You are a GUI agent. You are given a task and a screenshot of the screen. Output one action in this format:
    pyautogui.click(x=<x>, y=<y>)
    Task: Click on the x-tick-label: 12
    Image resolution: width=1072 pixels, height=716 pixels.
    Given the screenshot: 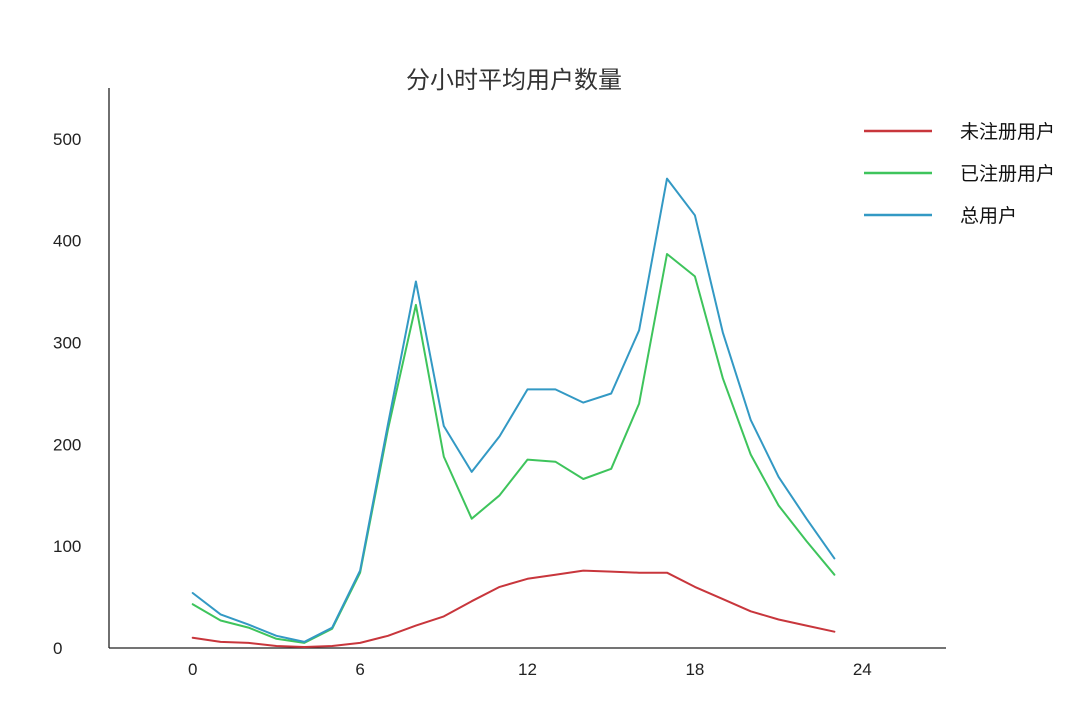 What is the action you would take?
    pyautogui.click(x=527, y=669)
    